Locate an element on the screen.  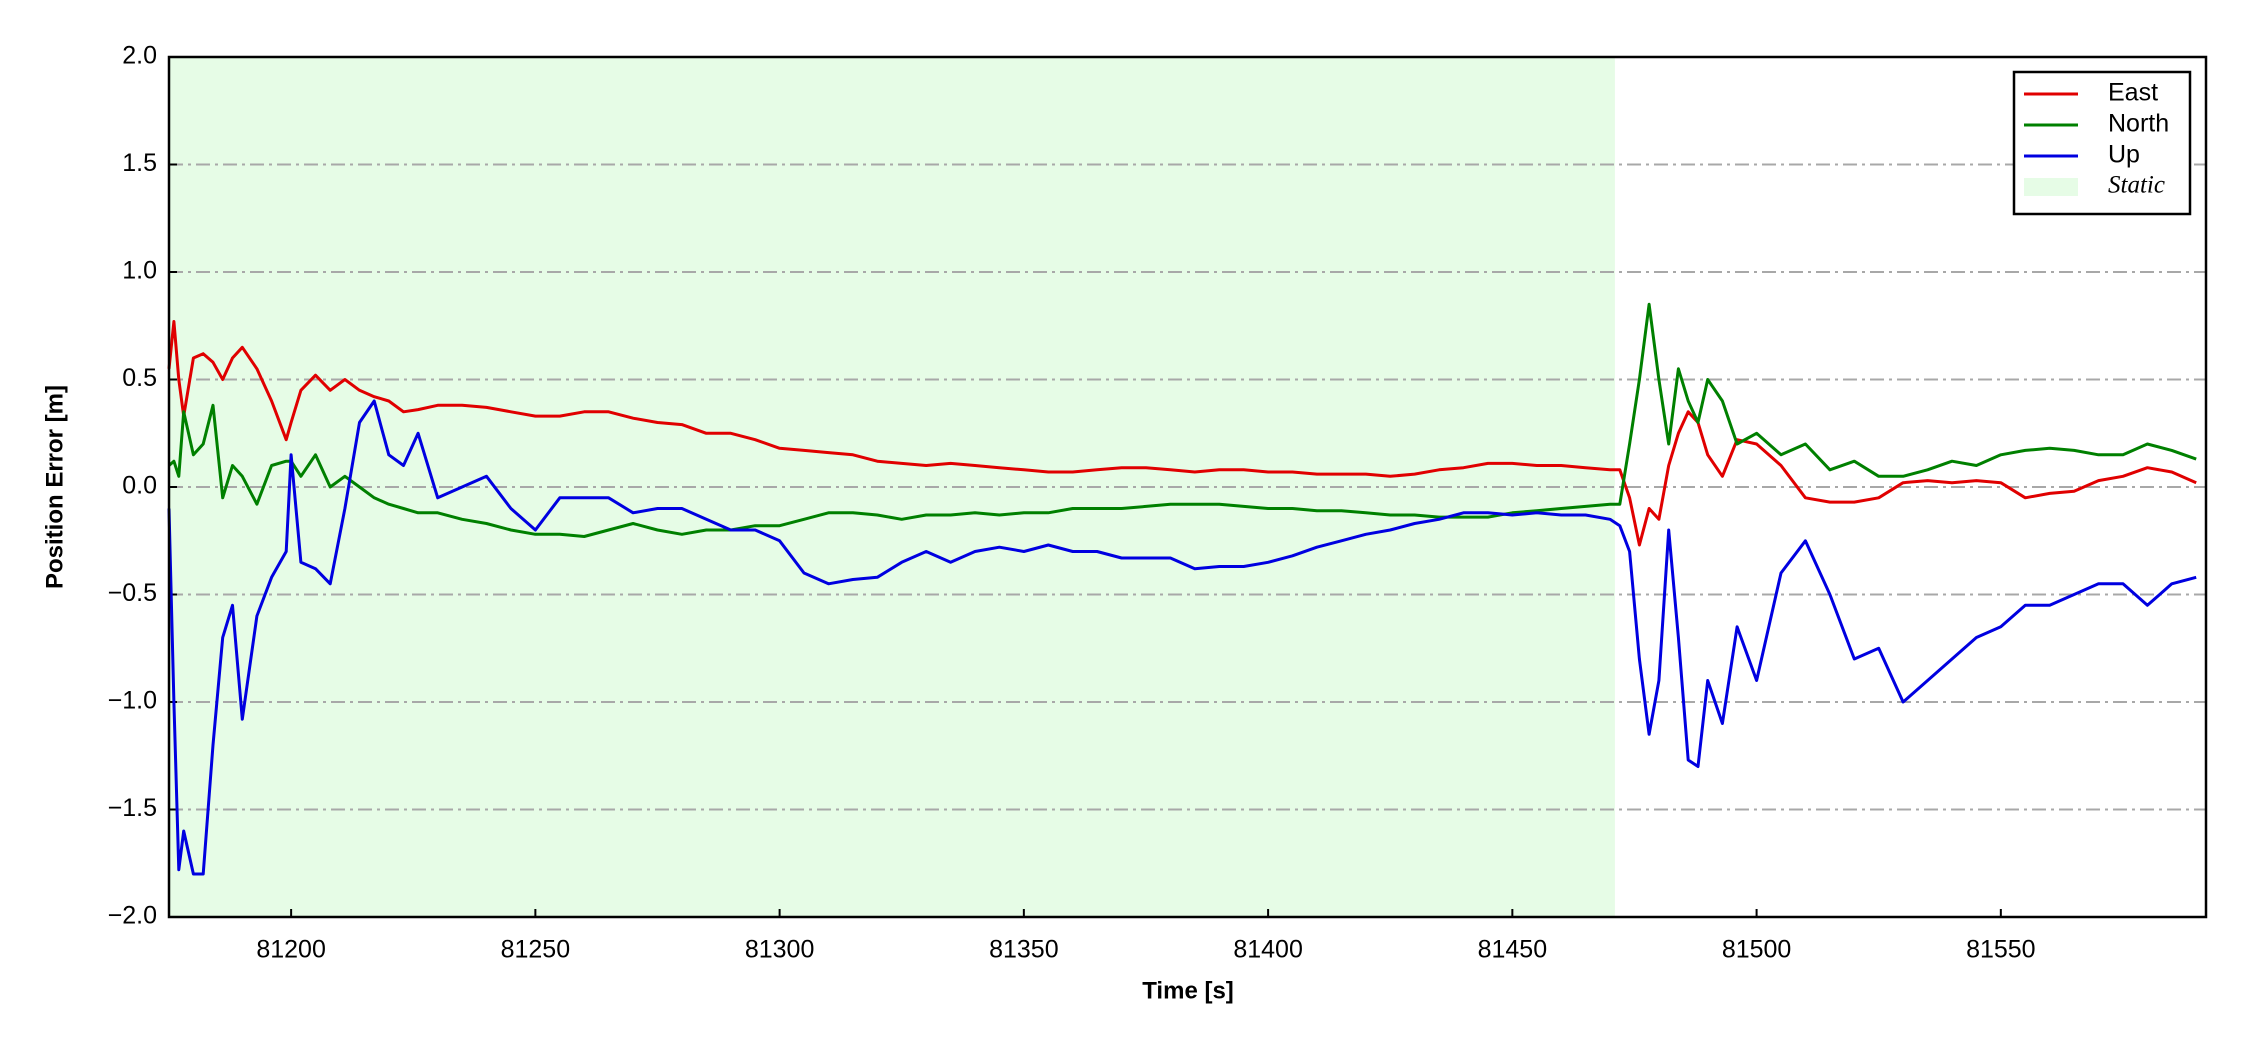
legend-swatch is located at coordinates (2051, 187).